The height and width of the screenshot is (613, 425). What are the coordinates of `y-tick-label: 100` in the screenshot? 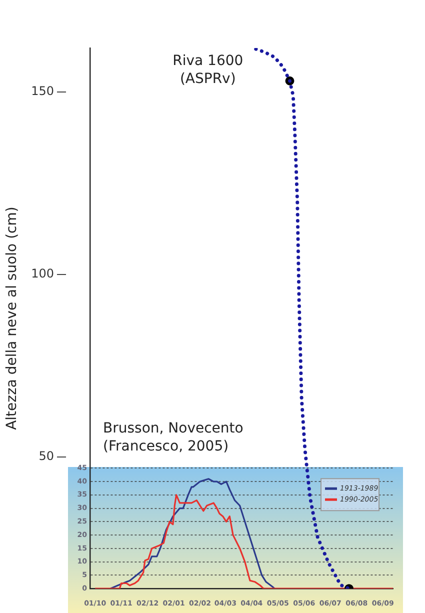 It's located at (42, 273).